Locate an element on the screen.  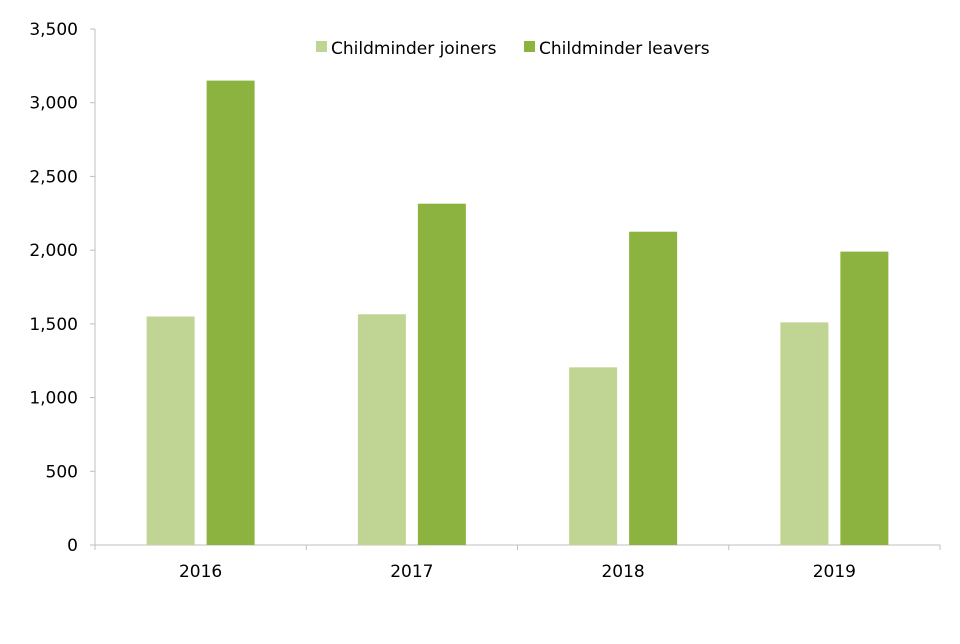
legend-label-joiners: Childminder joiners is located at coordinates (414, 49).